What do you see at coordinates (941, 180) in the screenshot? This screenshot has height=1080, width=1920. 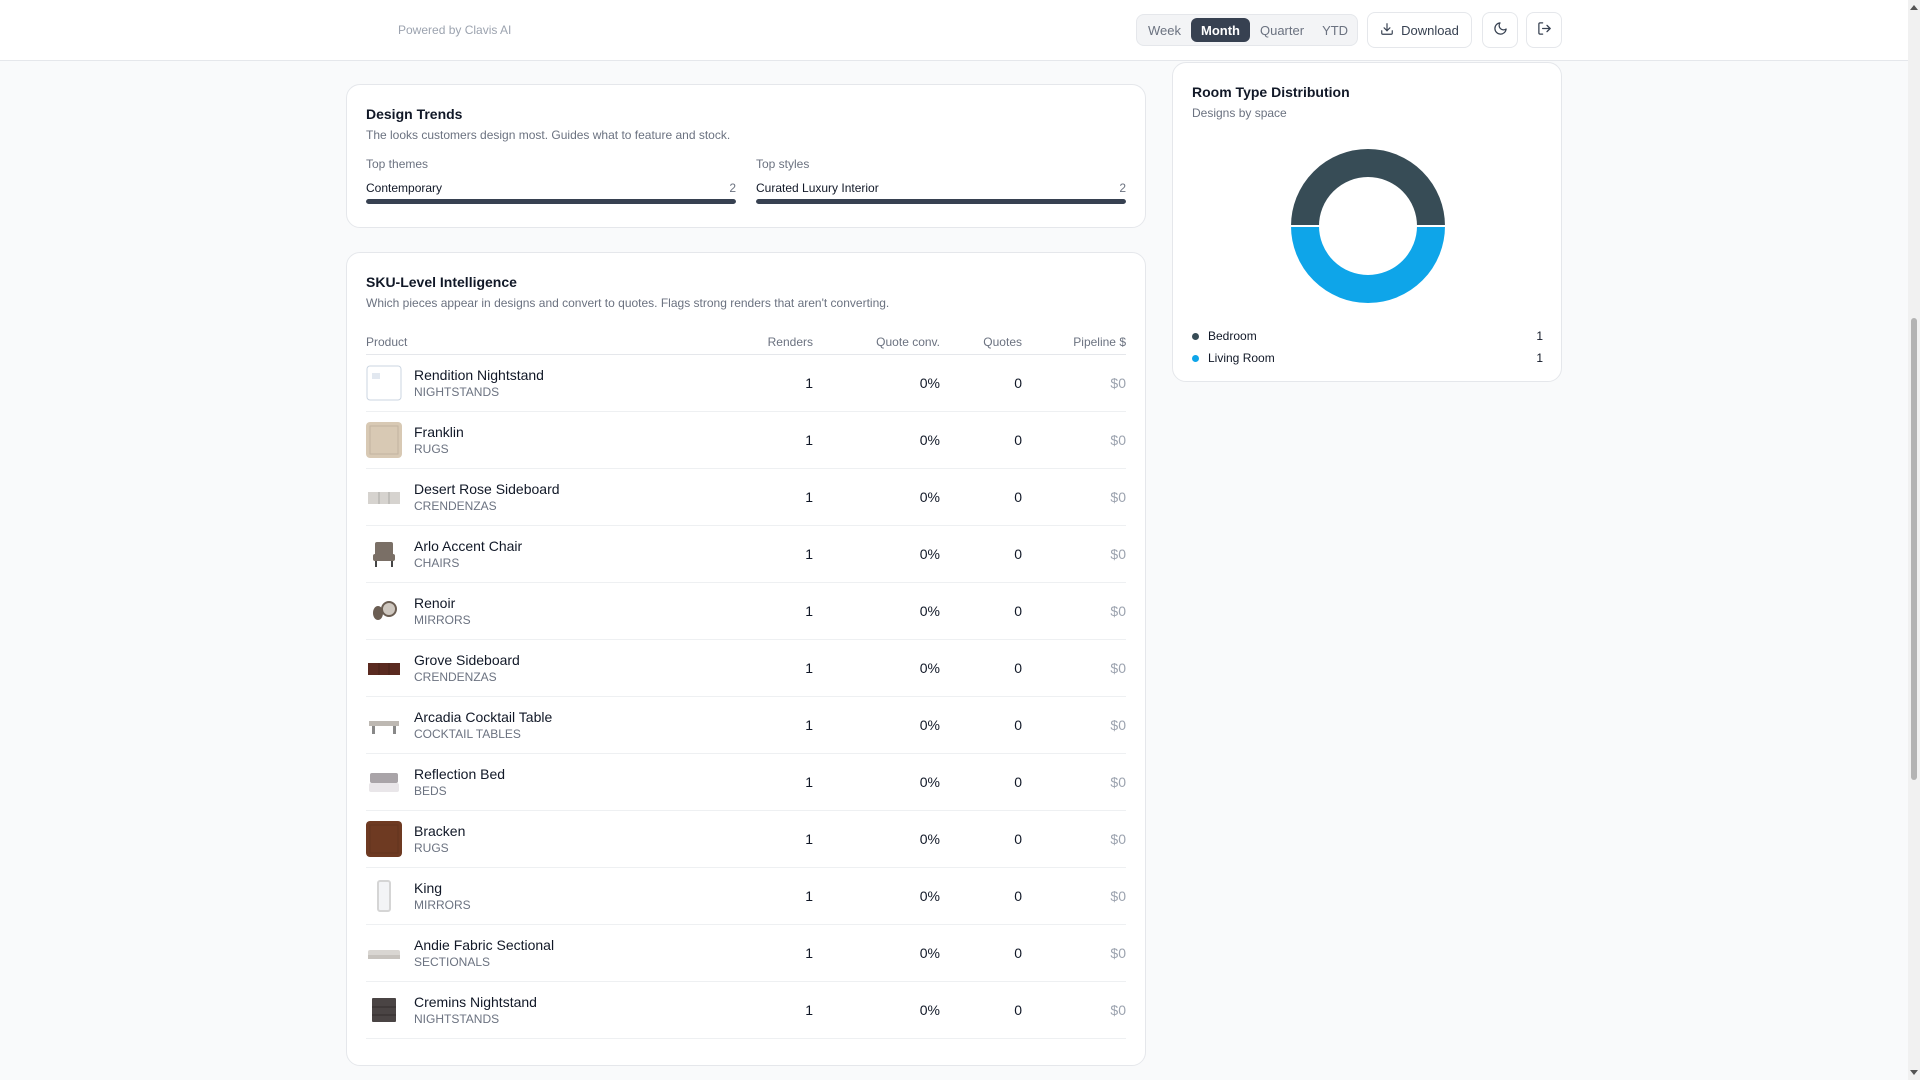 I see `top-styles: Top styles Curated Luxury Interior 2` at bounding box center [941, 180].